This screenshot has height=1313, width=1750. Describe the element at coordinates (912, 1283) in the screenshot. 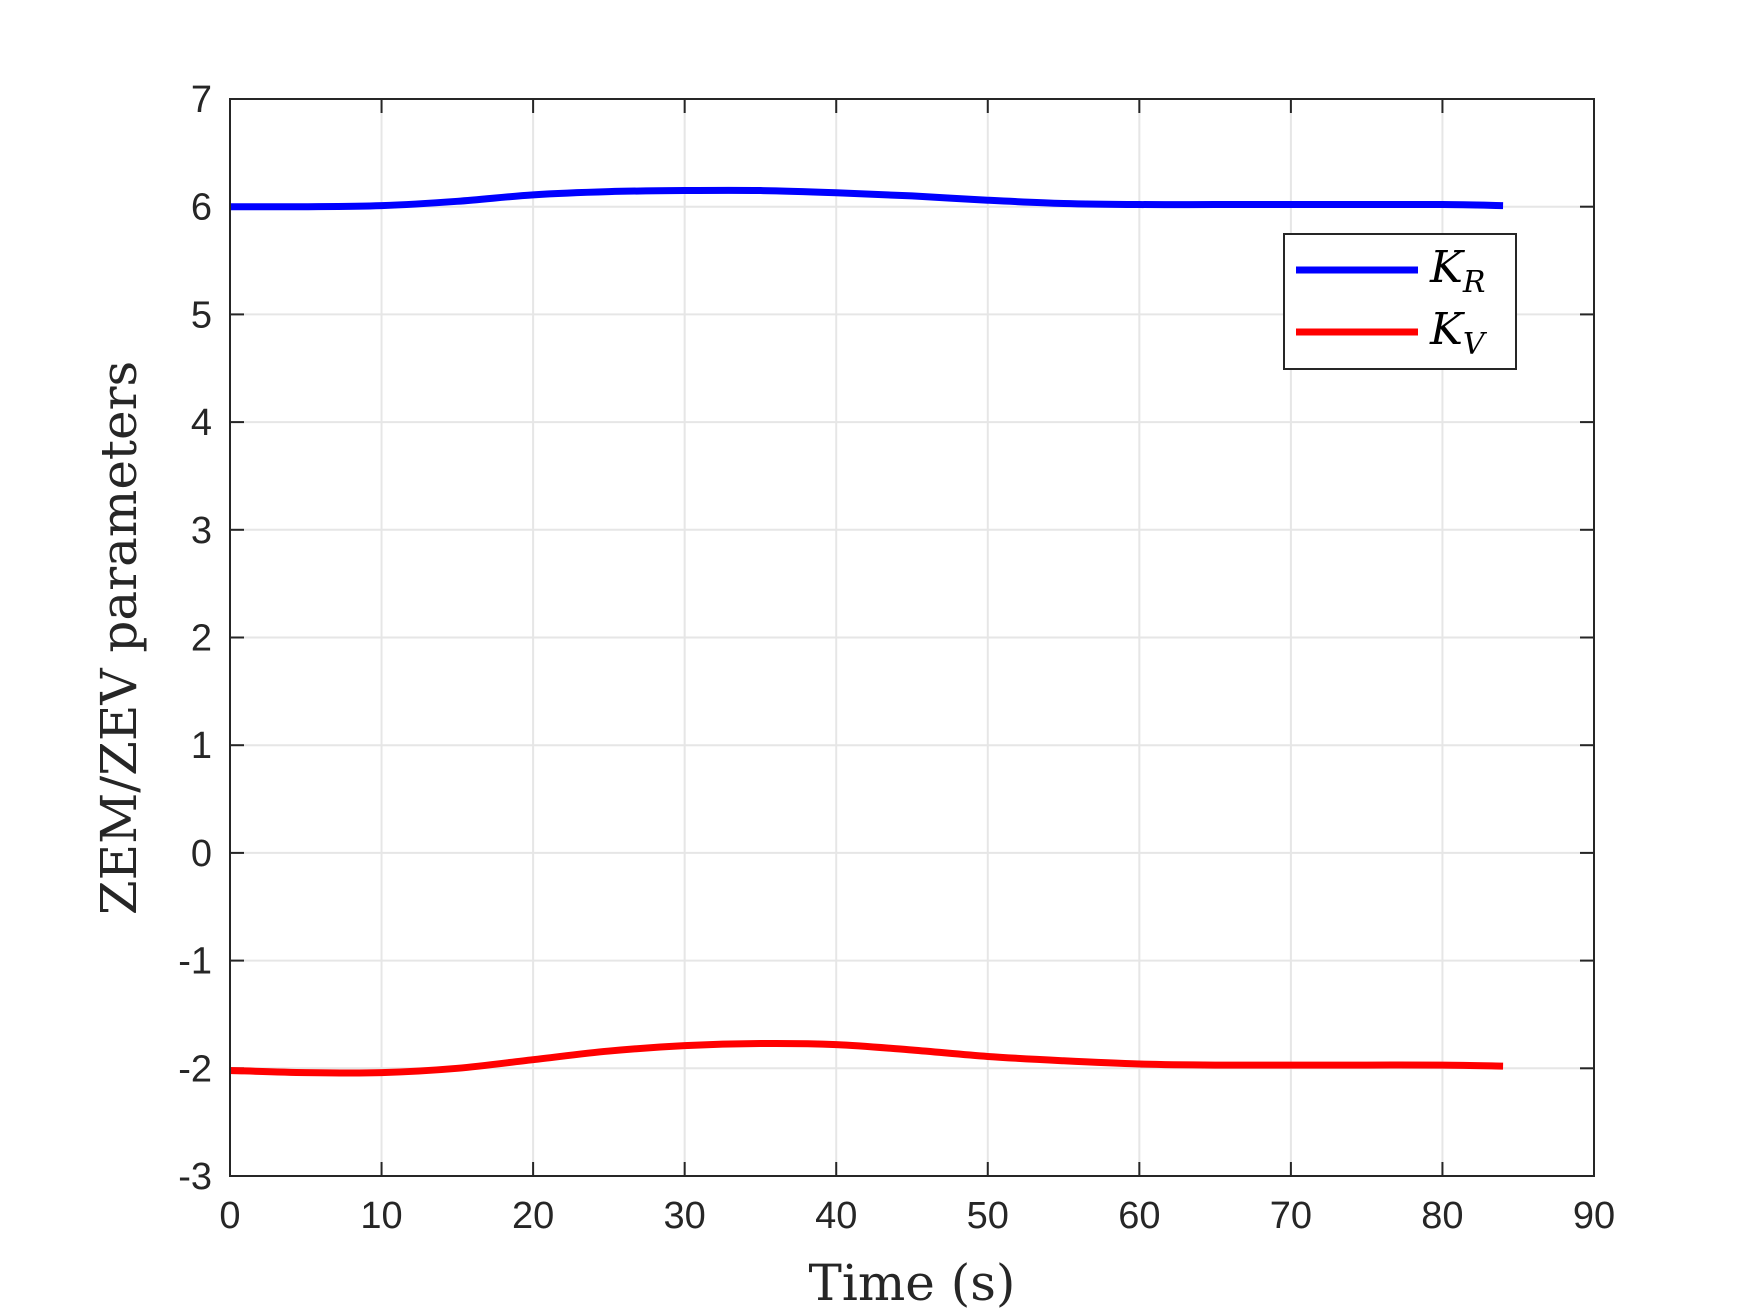

I see `x-axis-label: Time (s)` at that location.